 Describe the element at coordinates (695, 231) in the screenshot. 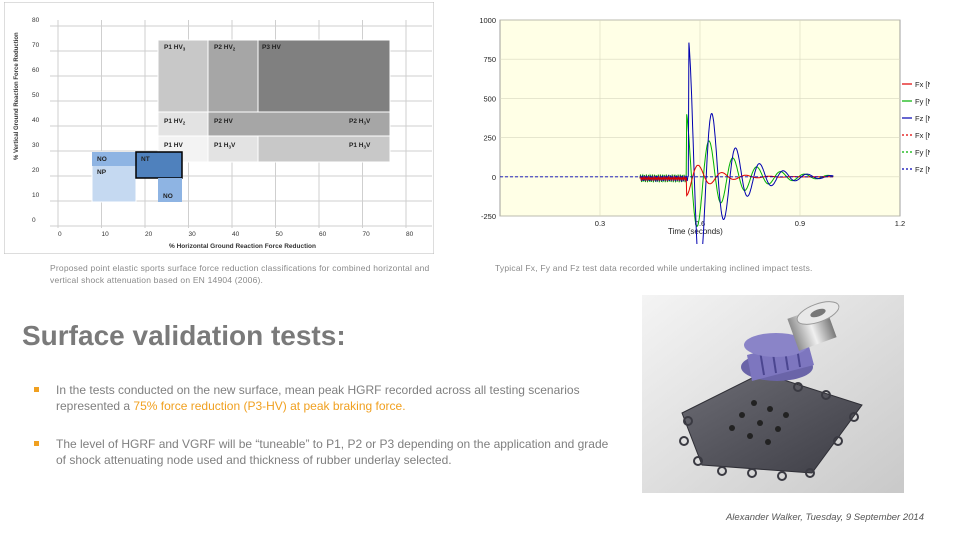

I see `time-axis-label: Time (seconds)` at that location.